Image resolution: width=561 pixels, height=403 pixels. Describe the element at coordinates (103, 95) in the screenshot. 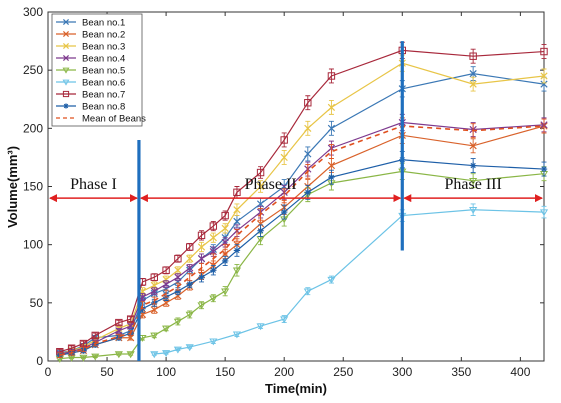

I see `legend-label: Bean no.7` at that location.